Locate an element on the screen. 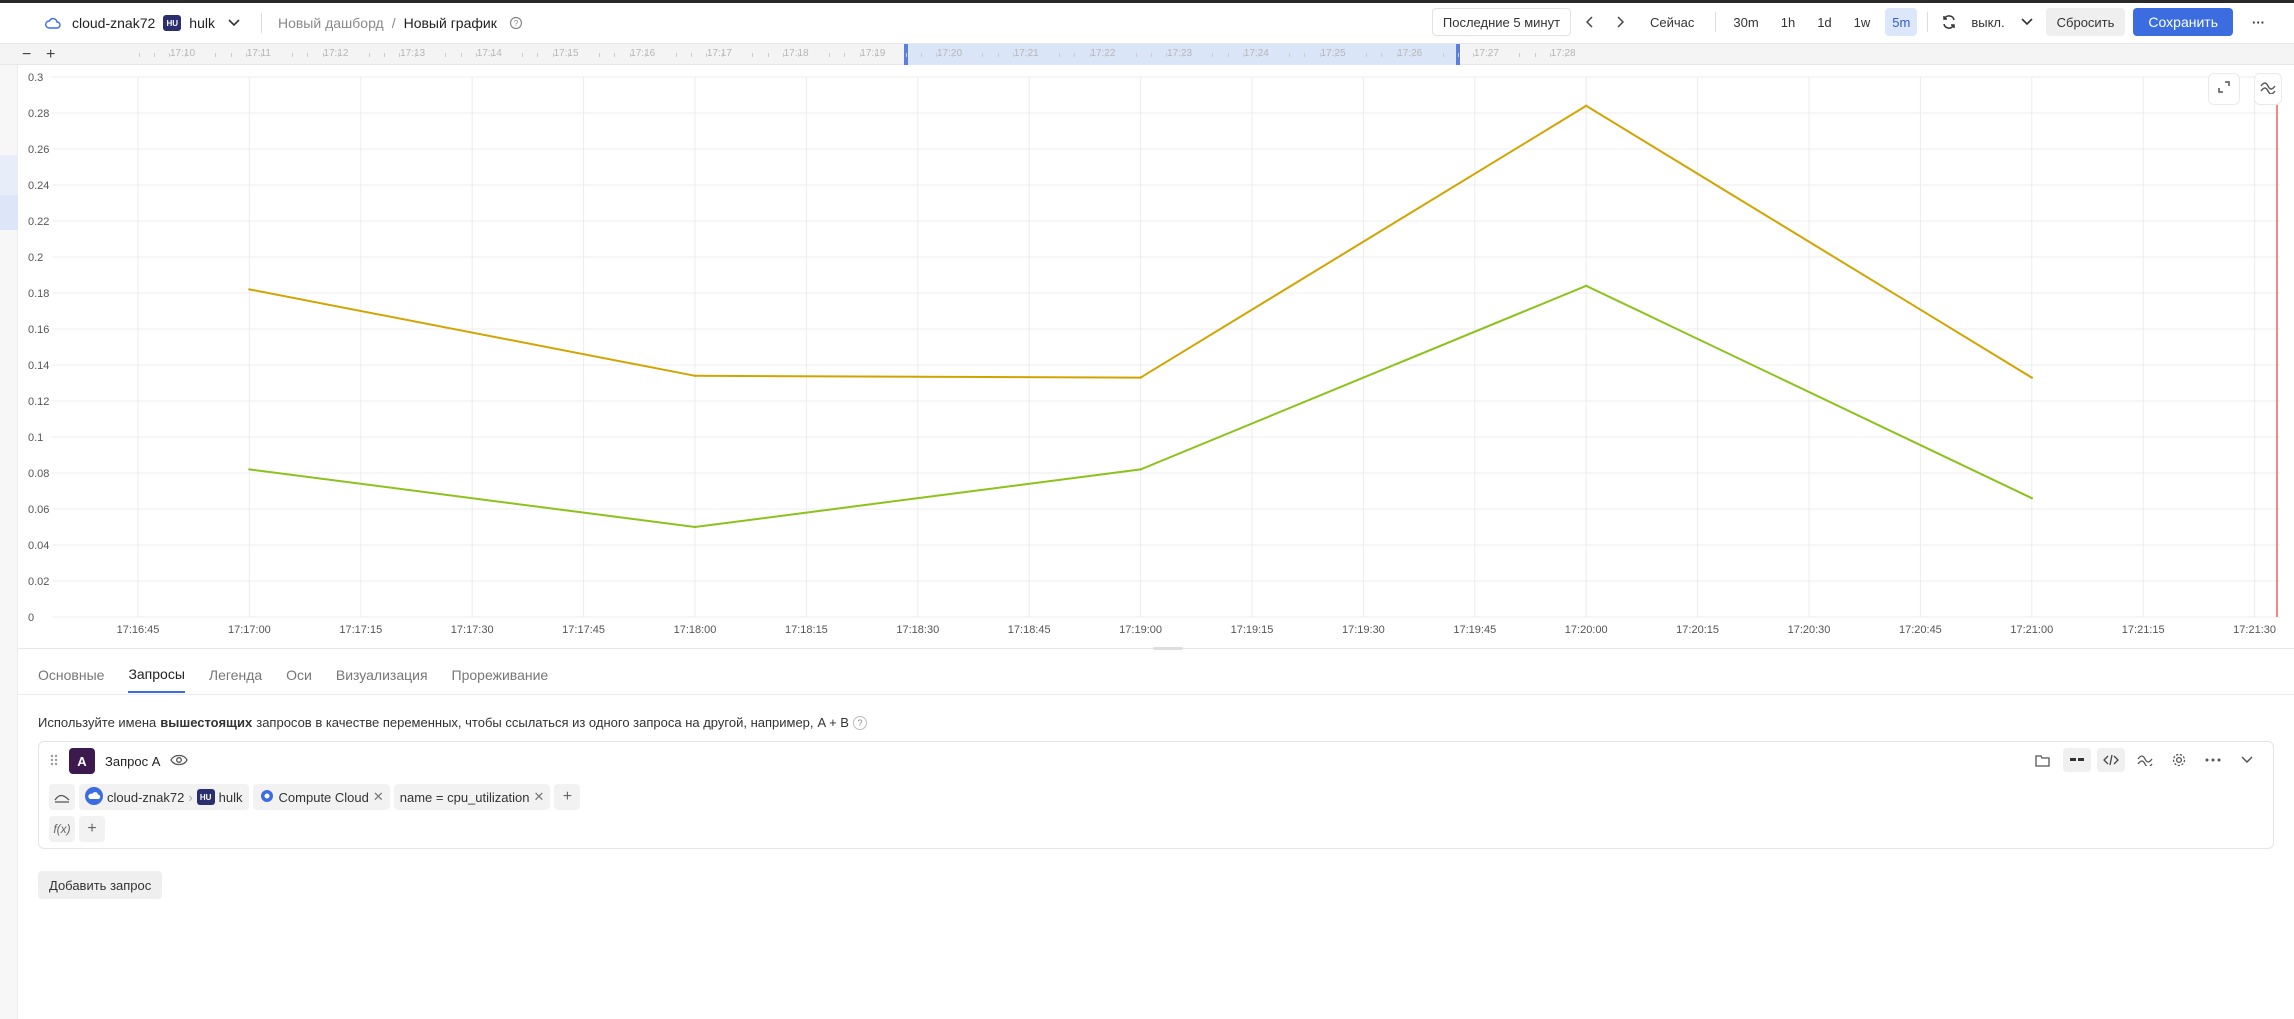 This screenshot has height=1019, width=2294. time-range-button: Последние 5 минут is located at coordinates (1501, 22).